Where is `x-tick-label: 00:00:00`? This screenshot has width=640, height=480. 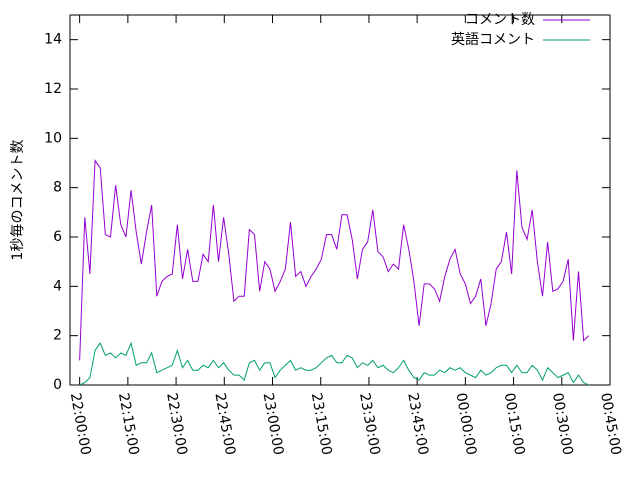 x-tick-label: 00:00:00 is located at coordinates (465, 424).